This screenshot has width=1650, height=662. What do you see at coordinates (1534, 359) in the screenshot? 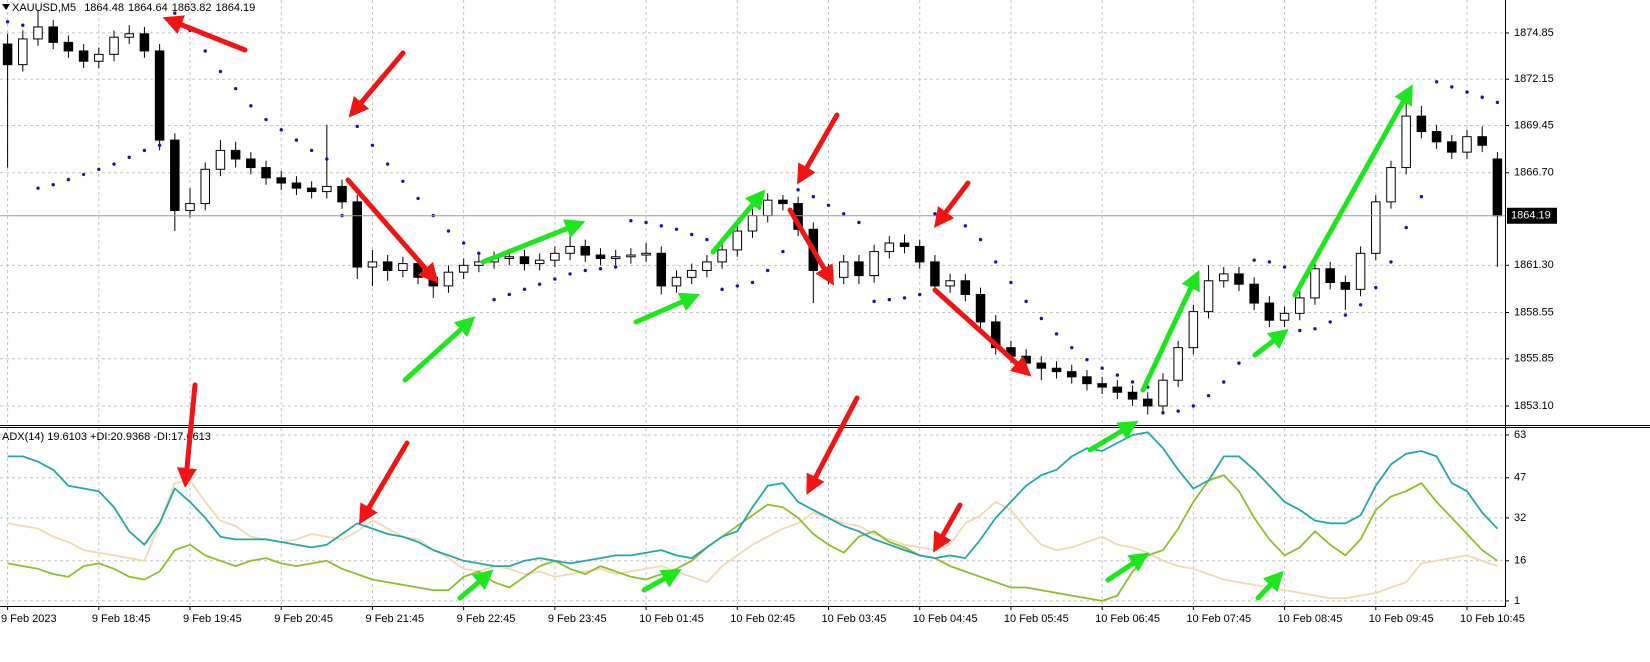
I see `y-tick-label: 1855.85` at bounding box center [1534, 359].